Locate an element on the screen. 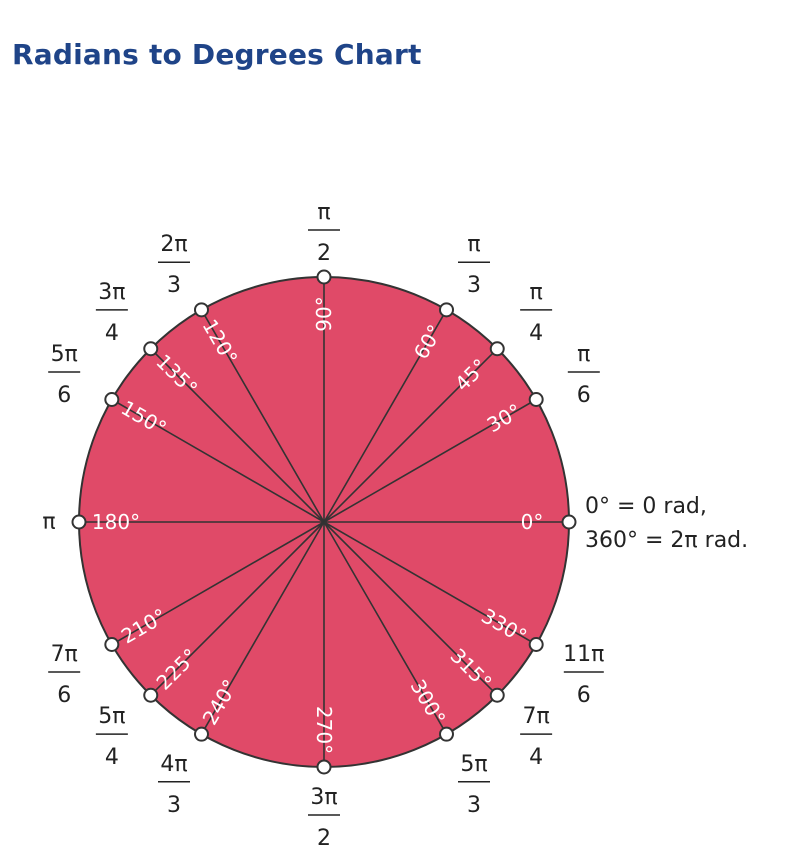  radian-numerator: 11π is located at coordinates (583, 654).